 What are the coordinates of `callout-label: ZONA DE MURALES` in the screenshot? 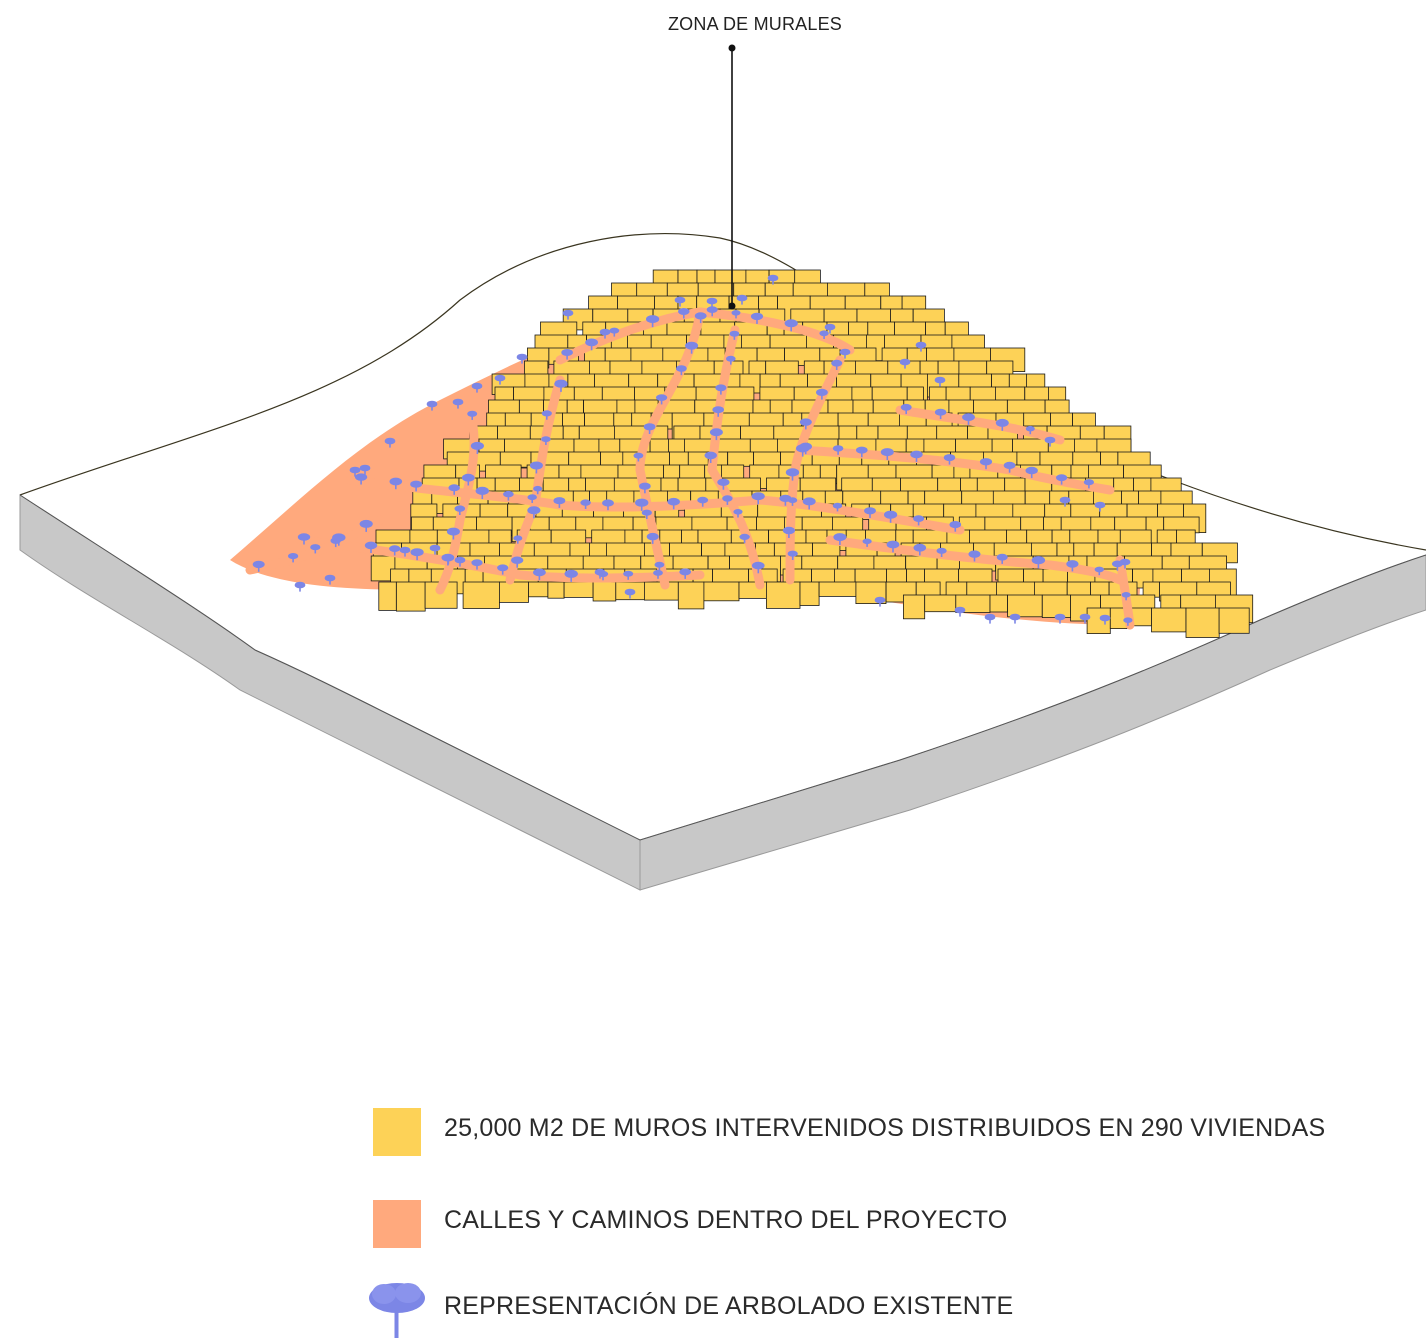 It's located at (755, 24).